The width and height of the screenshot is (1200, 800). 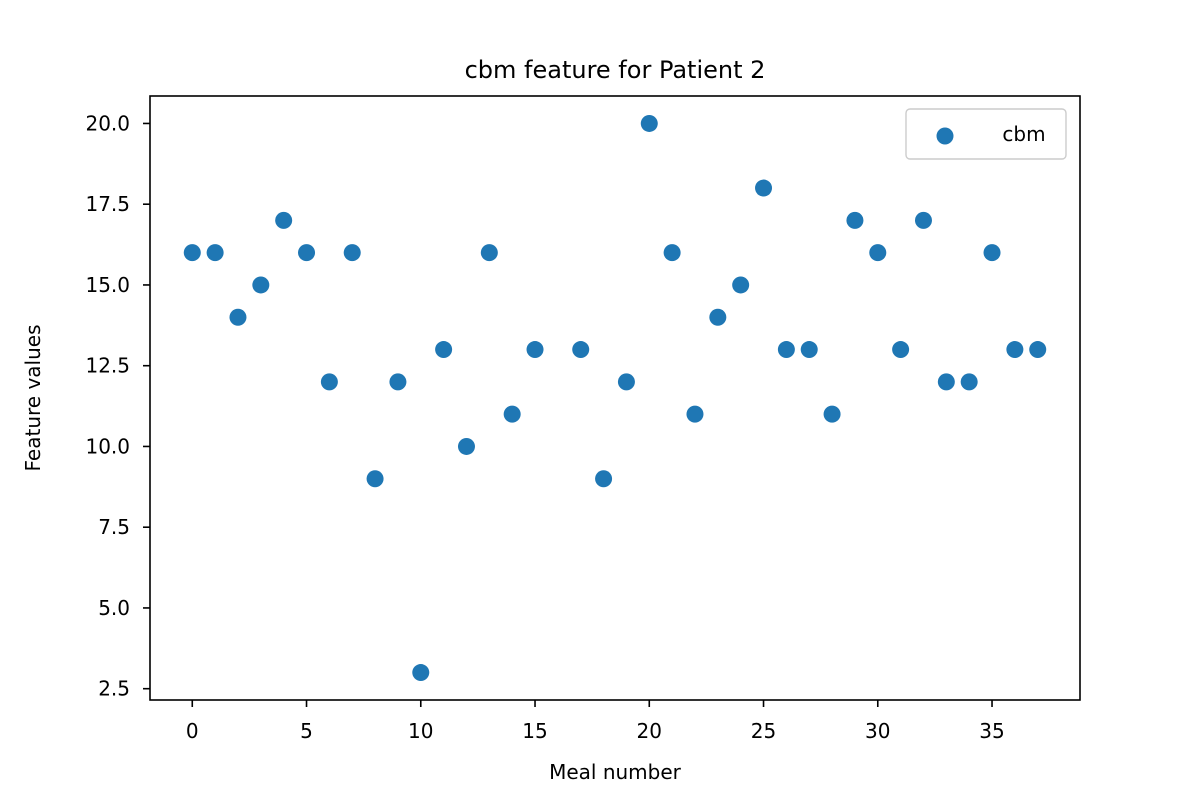 What do you see at coordinates (192, 731) in the screenshot?
I see `x-tick-label: 0` at bounding box center [192, 731].